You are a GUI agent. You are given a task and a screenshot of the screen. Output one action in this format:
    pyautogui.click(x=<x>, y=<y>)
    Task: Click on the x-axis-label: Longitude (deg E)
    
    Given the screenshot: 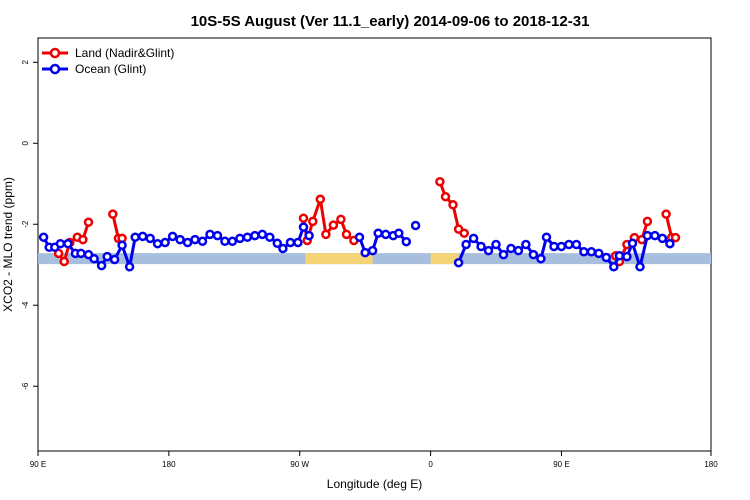 What is the action you would take?
    pyautogui.click(x=374, y=484)
    